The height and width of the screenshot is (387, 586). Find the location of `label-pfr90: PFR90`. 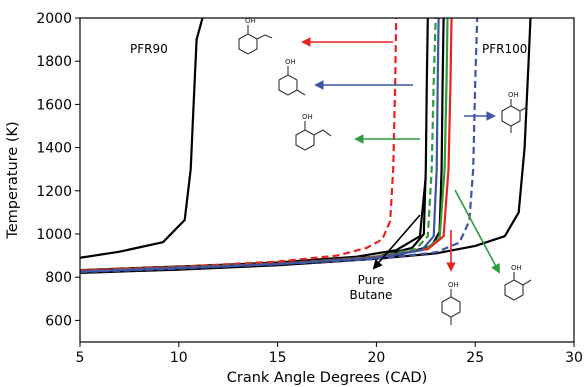

label-pfr90: PFR90 is located at coordinates (149, 49).